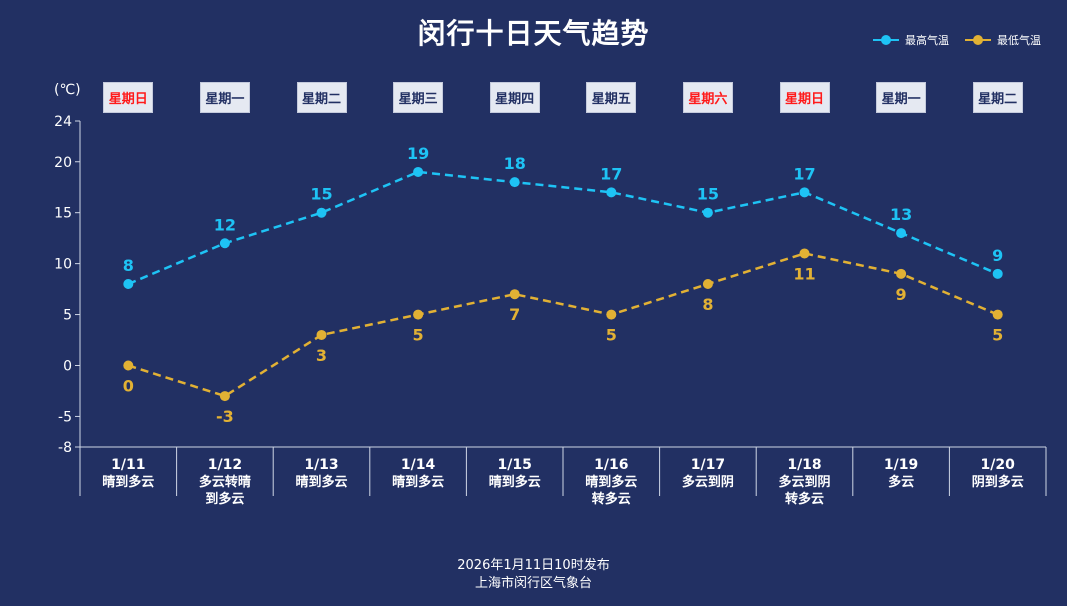 The height and width of the screenshot is (606, 1067). What do you see at coordinates (67, 90) in the screenshot?
I see `y-axis-unit: (℃)` at bounding box center [67, 90].